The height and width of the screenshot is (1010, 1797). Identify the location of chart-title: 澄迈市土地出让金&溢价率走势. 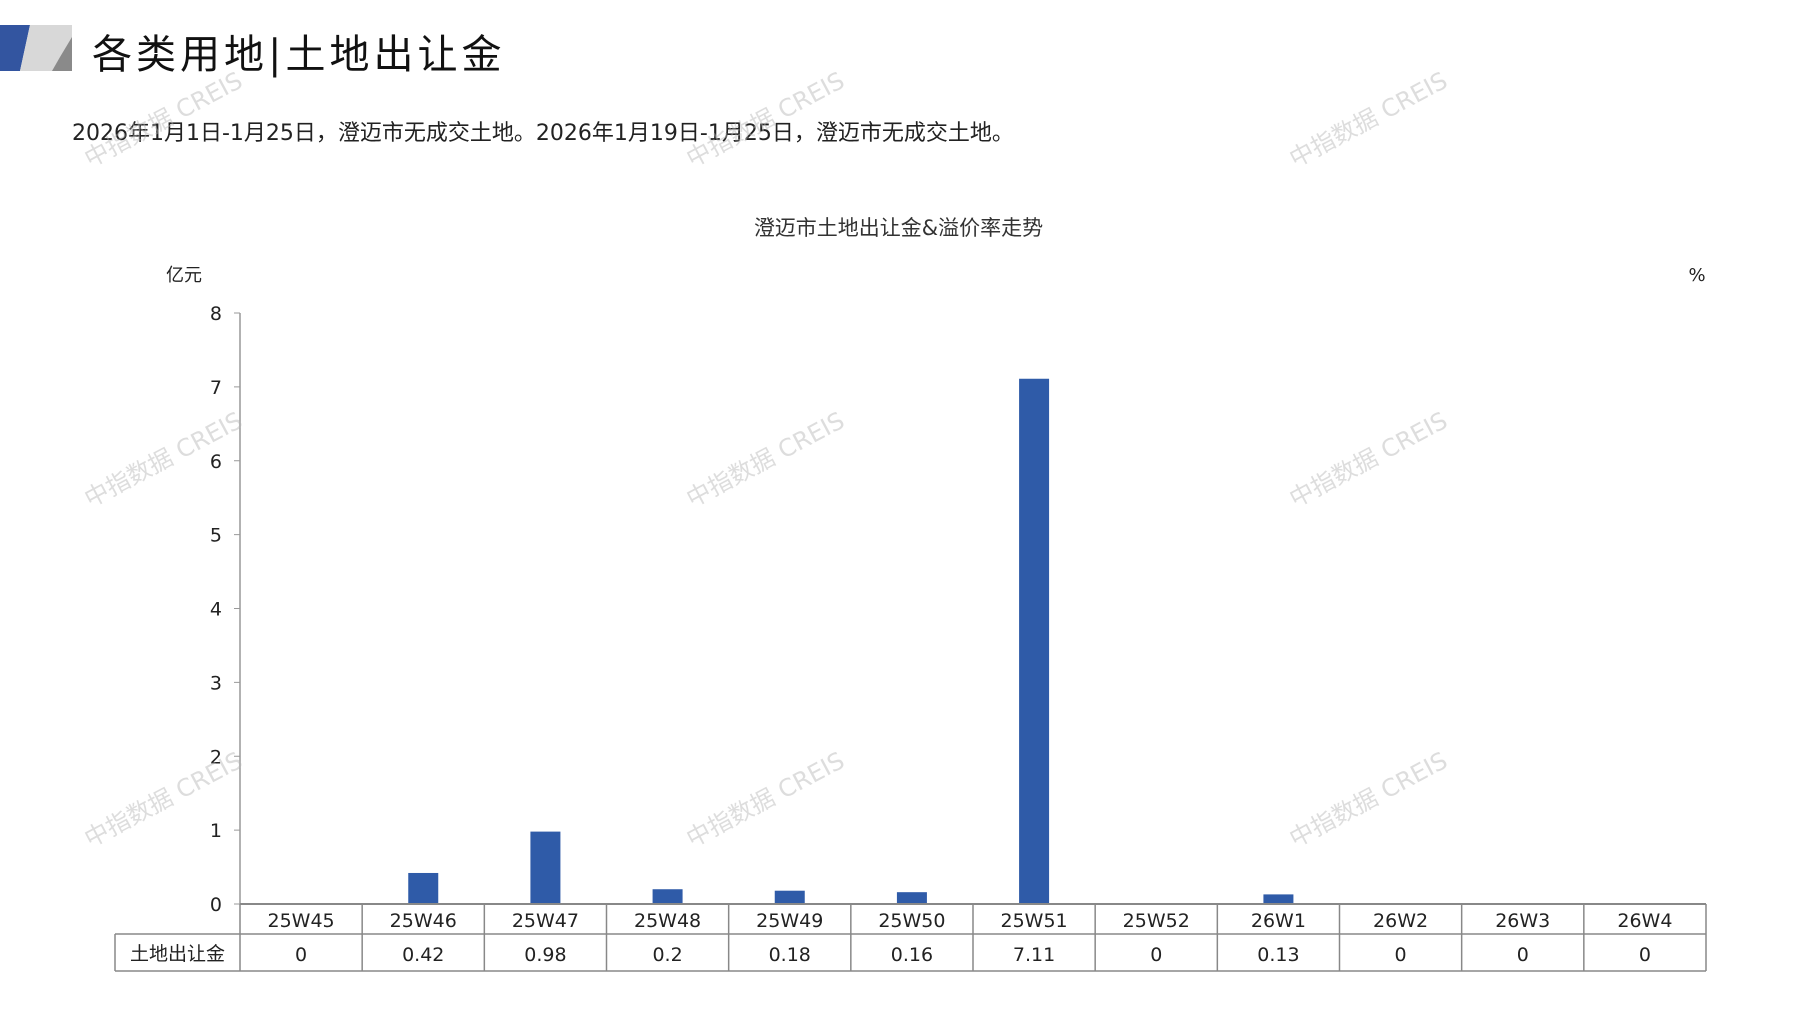
(898, 228).